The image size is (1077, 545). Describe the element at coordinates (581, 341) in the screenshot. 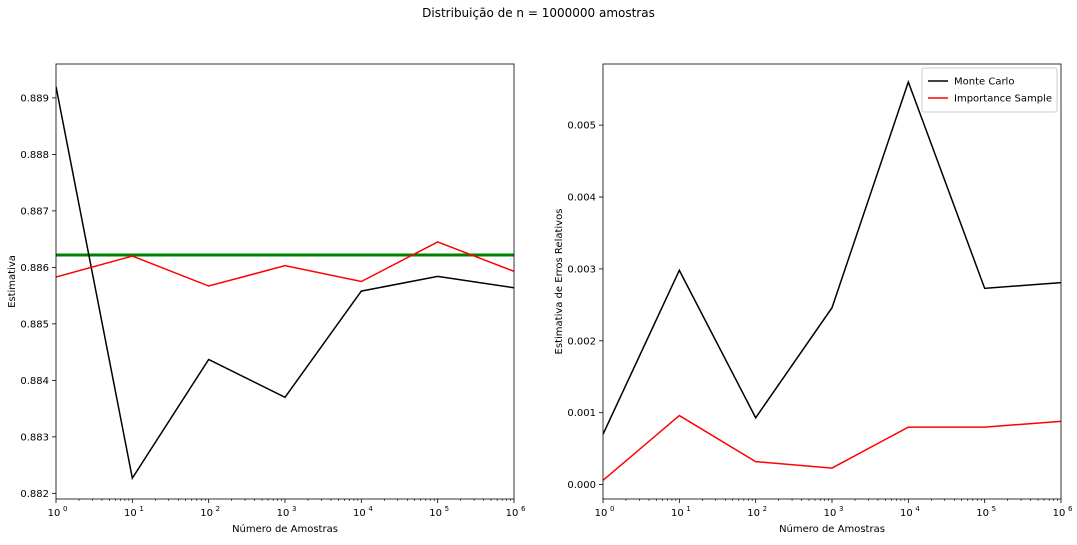

I see `y-tick-label: 0.002` at that location.